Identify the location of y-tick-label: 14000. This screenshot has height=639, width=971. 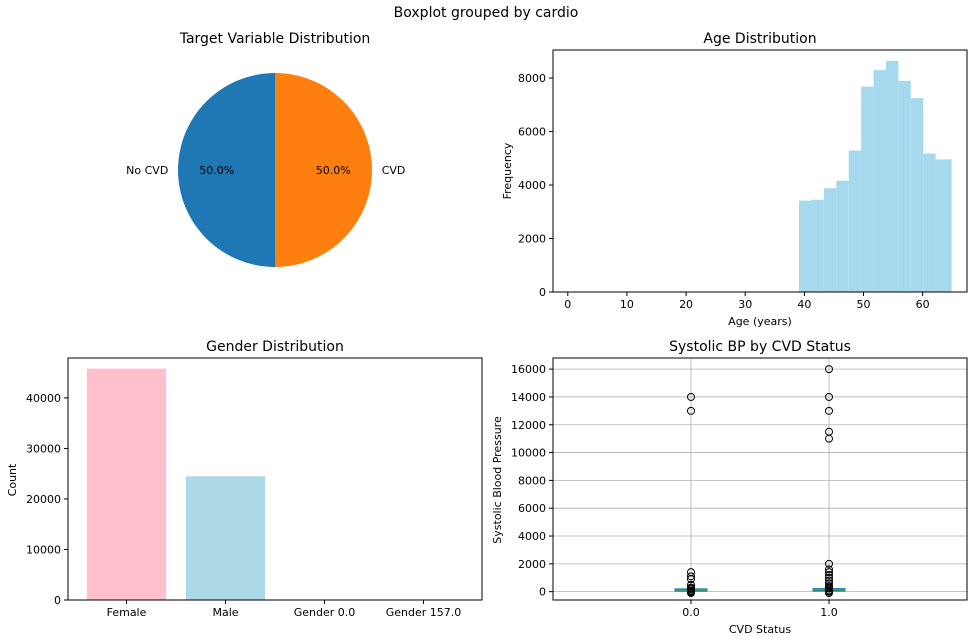
(528, 397).